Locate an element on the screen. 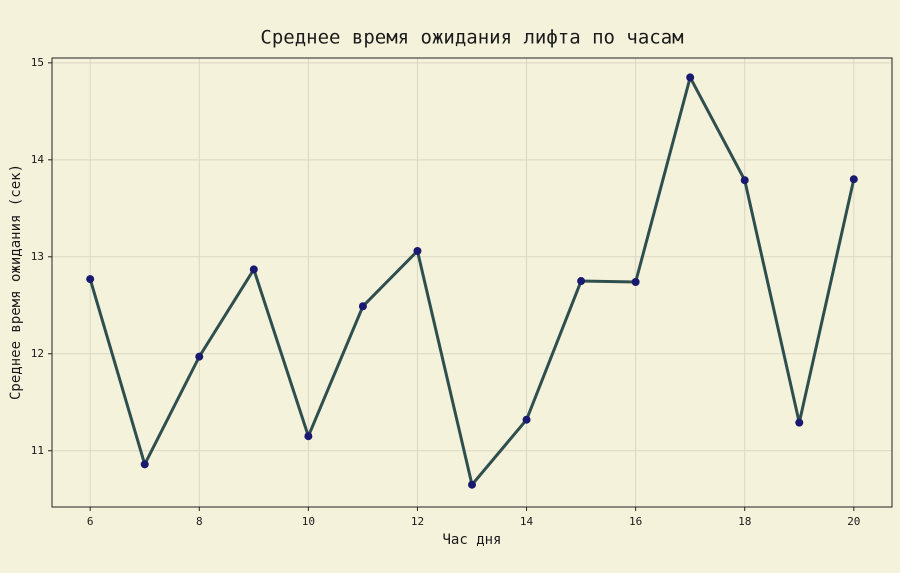 The image size is (900, 573). x-tick-label: 10 is located at coordinates (308, 521).